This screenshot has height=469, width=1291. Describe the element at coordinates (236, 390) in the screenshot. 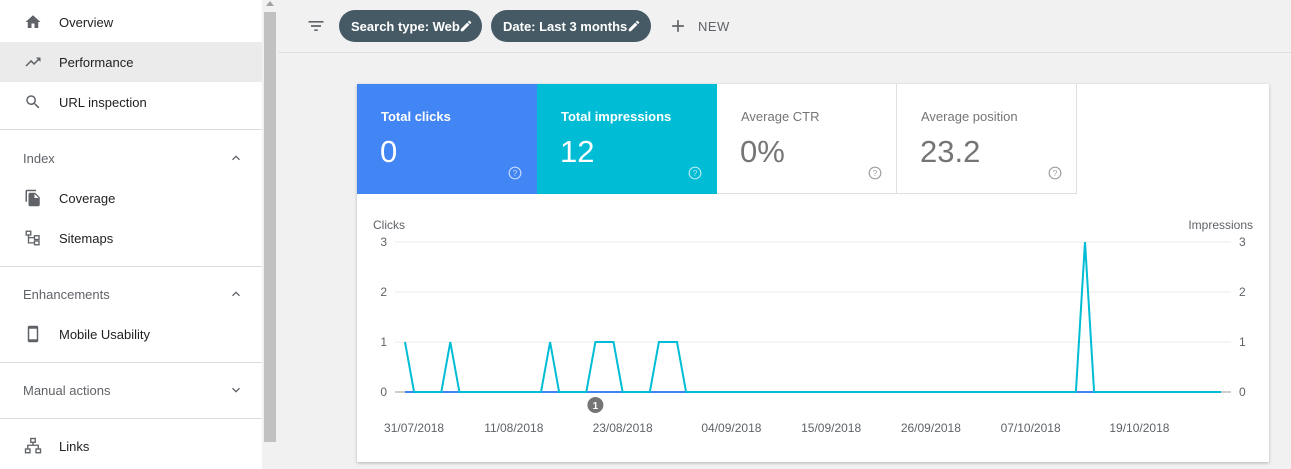

I see `chevron-down-icon` at that location.